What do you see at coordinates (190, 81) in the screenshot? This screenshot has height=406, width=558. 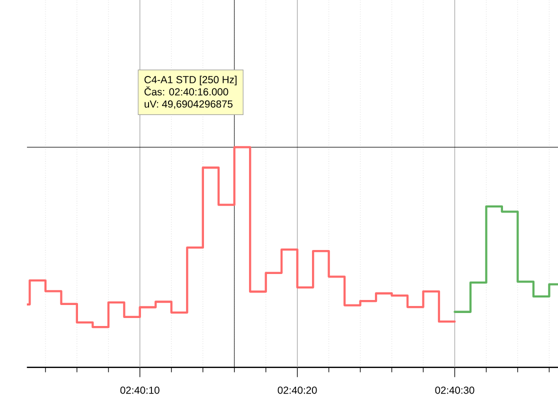 I see `text: C4-A1 STD [250 Hz]` at bounding box center [190, 81].